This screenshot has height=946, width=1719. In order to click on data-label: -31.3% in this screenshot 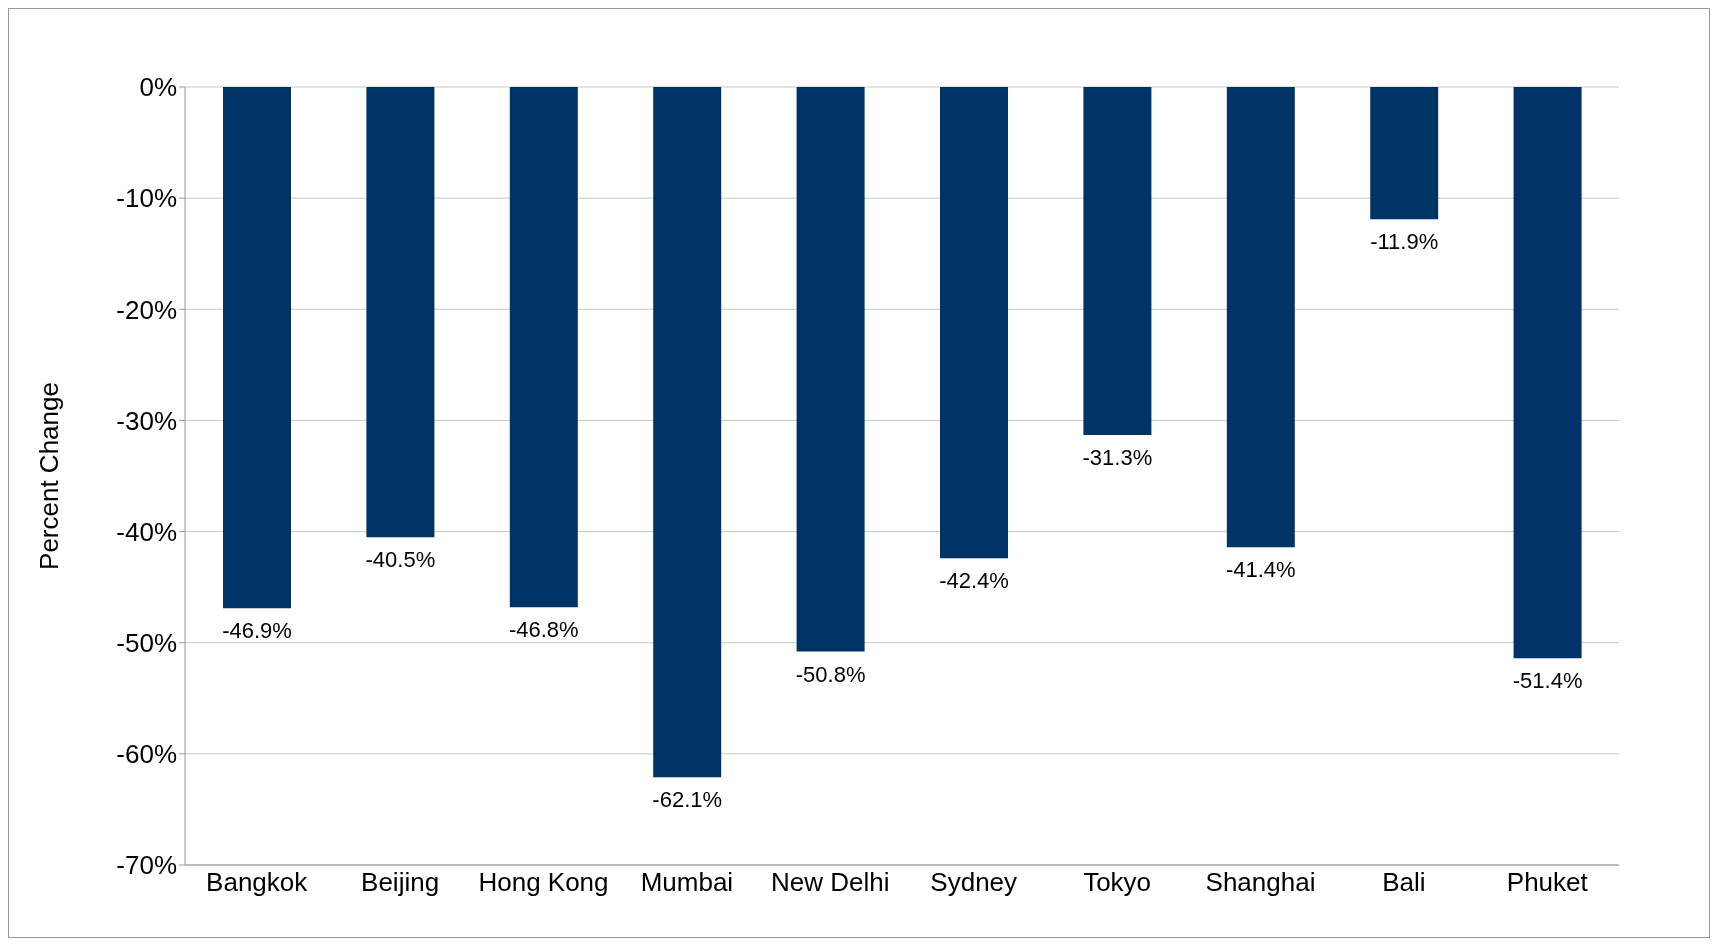, I will do `click(1117, 457)`.